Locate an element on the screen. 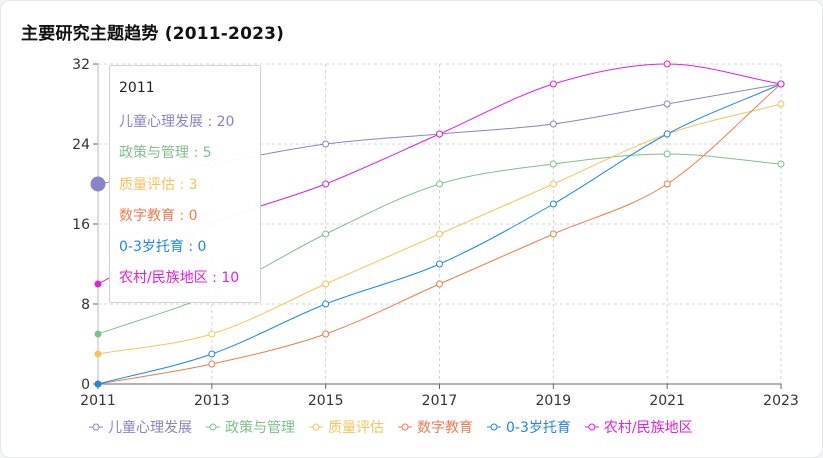 The width and height of the screenshot is (823, 458). legend-item: 质量评估 is located at coordinates (346, 428).